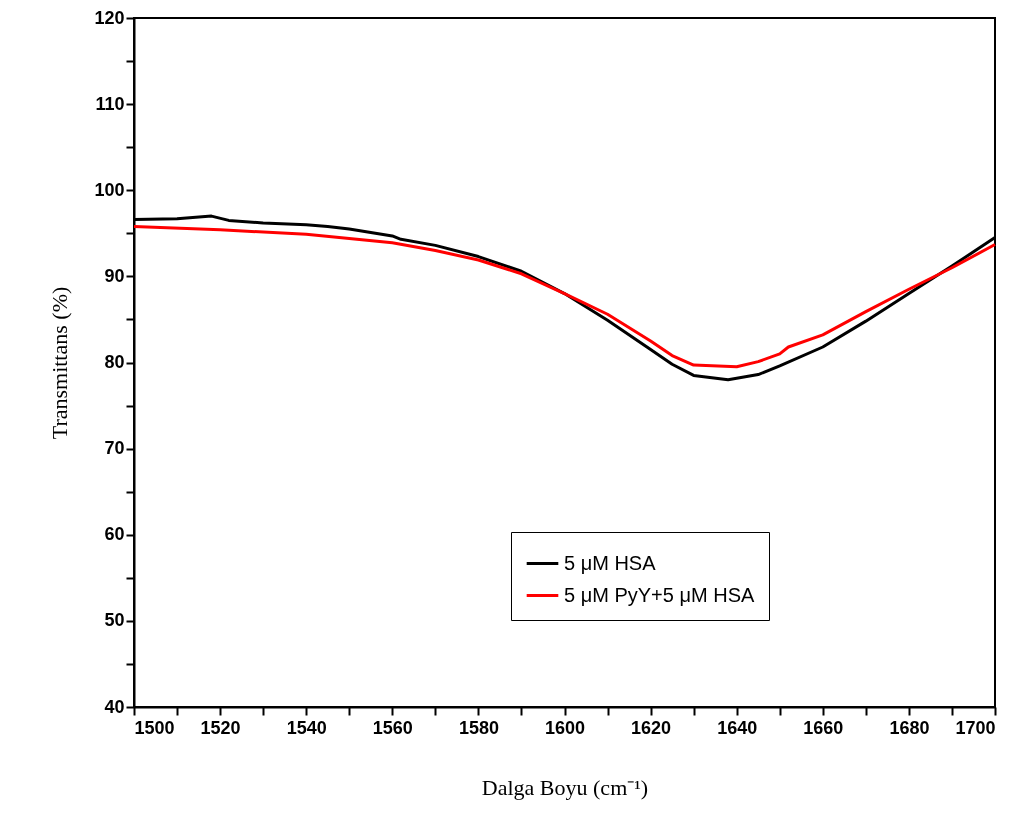  I want to click on x-tick-label: 1680, so click(909, 727).